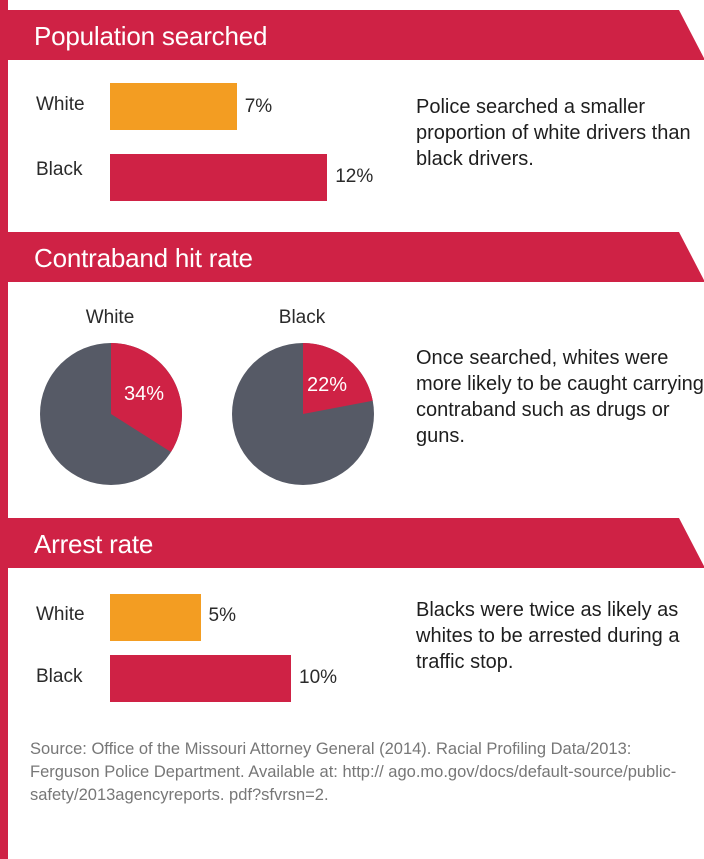 This screenshot has height=859, width=704. Describe the element at coordinates (222, 615) in the screenshot. I see `bar-value-white: 5%` at that location.